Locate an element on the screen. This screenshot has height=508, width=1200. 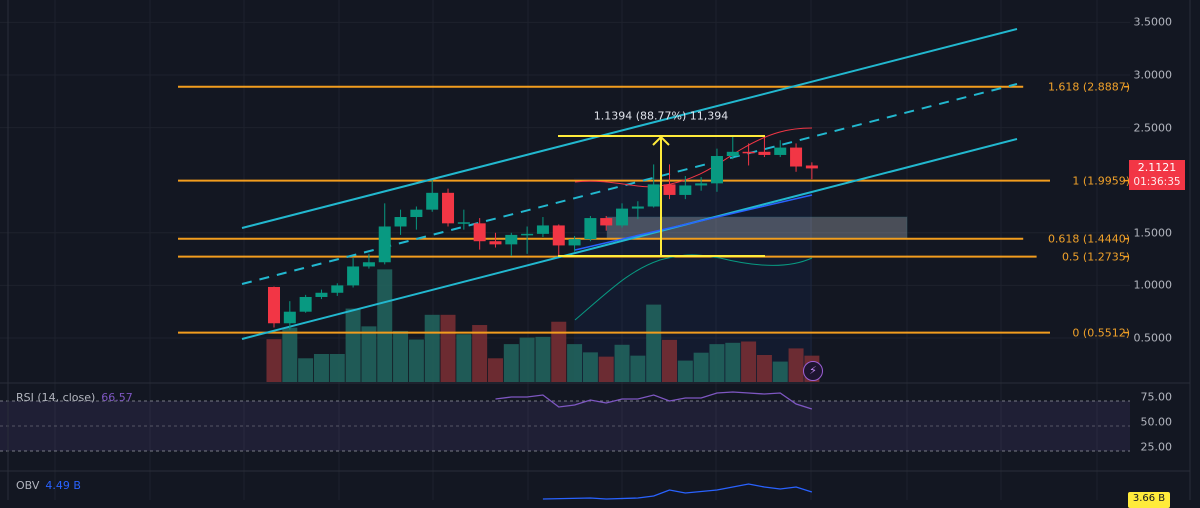
obv-line is located at coordinates (677, 491).